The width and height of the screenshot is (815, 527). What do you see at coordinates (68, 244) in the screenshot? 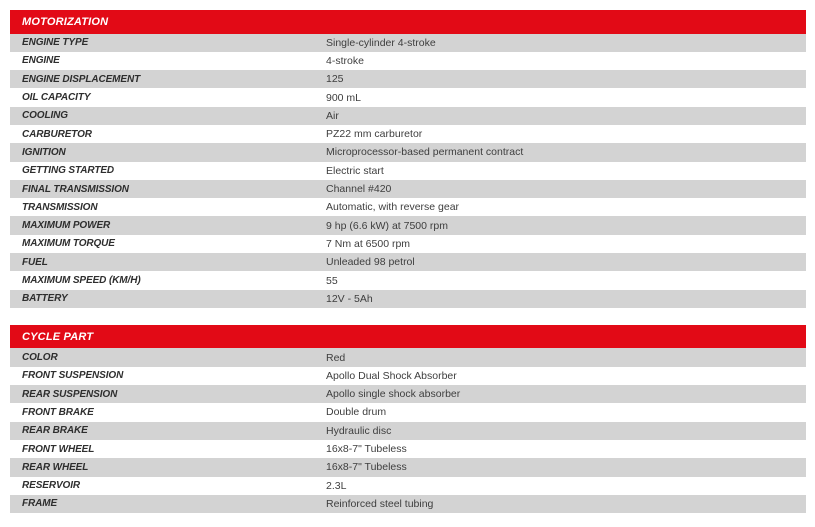
I see `spec-label: MAXIMUM TORQUE` at bounding box center [68, 244].